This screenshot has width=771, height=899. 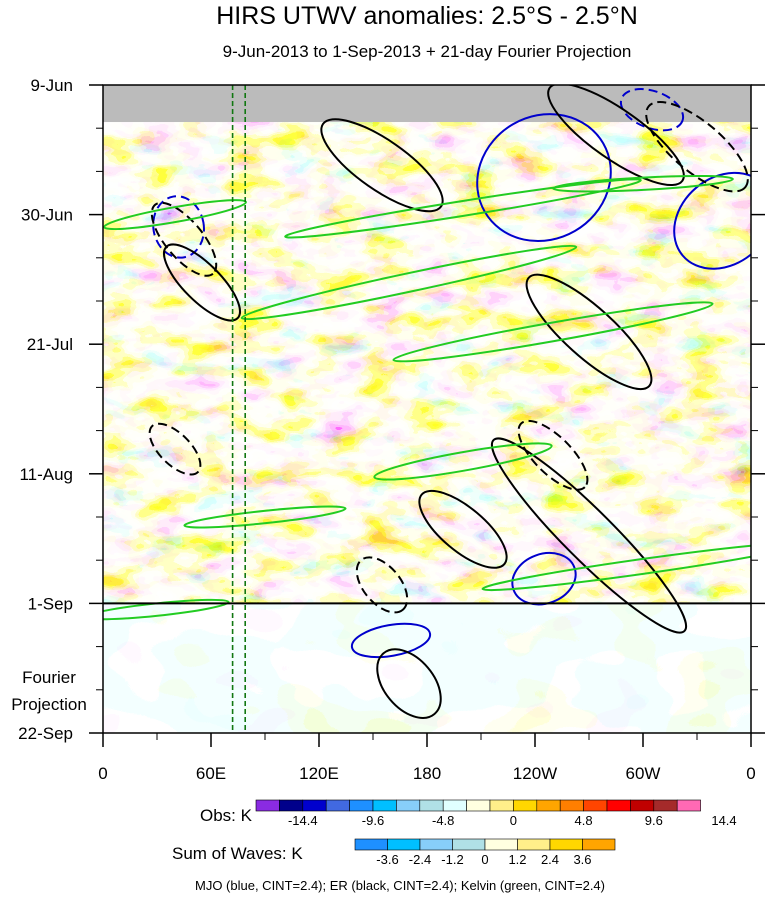 What do you see at coordinates (723, 820) in the screenshot?
I see `obsbar-level-label: 14.4` at bounding box center [723, 820].